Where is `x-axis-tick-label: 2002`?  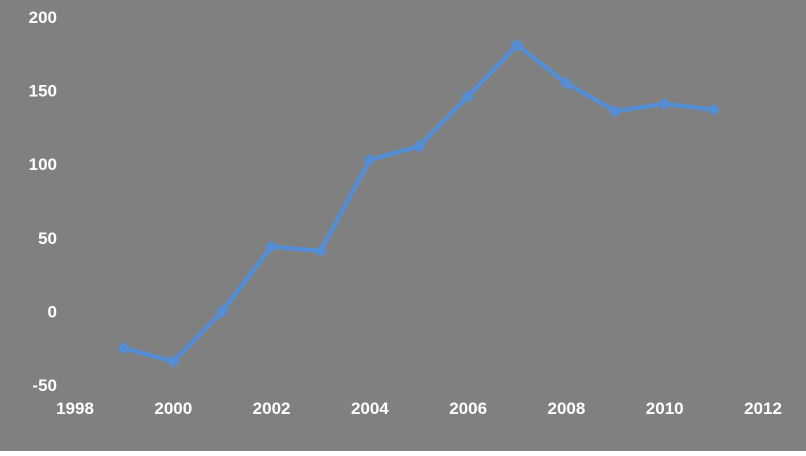
x-axis-tick-label: 2002 is located at coordinates (272, 408).